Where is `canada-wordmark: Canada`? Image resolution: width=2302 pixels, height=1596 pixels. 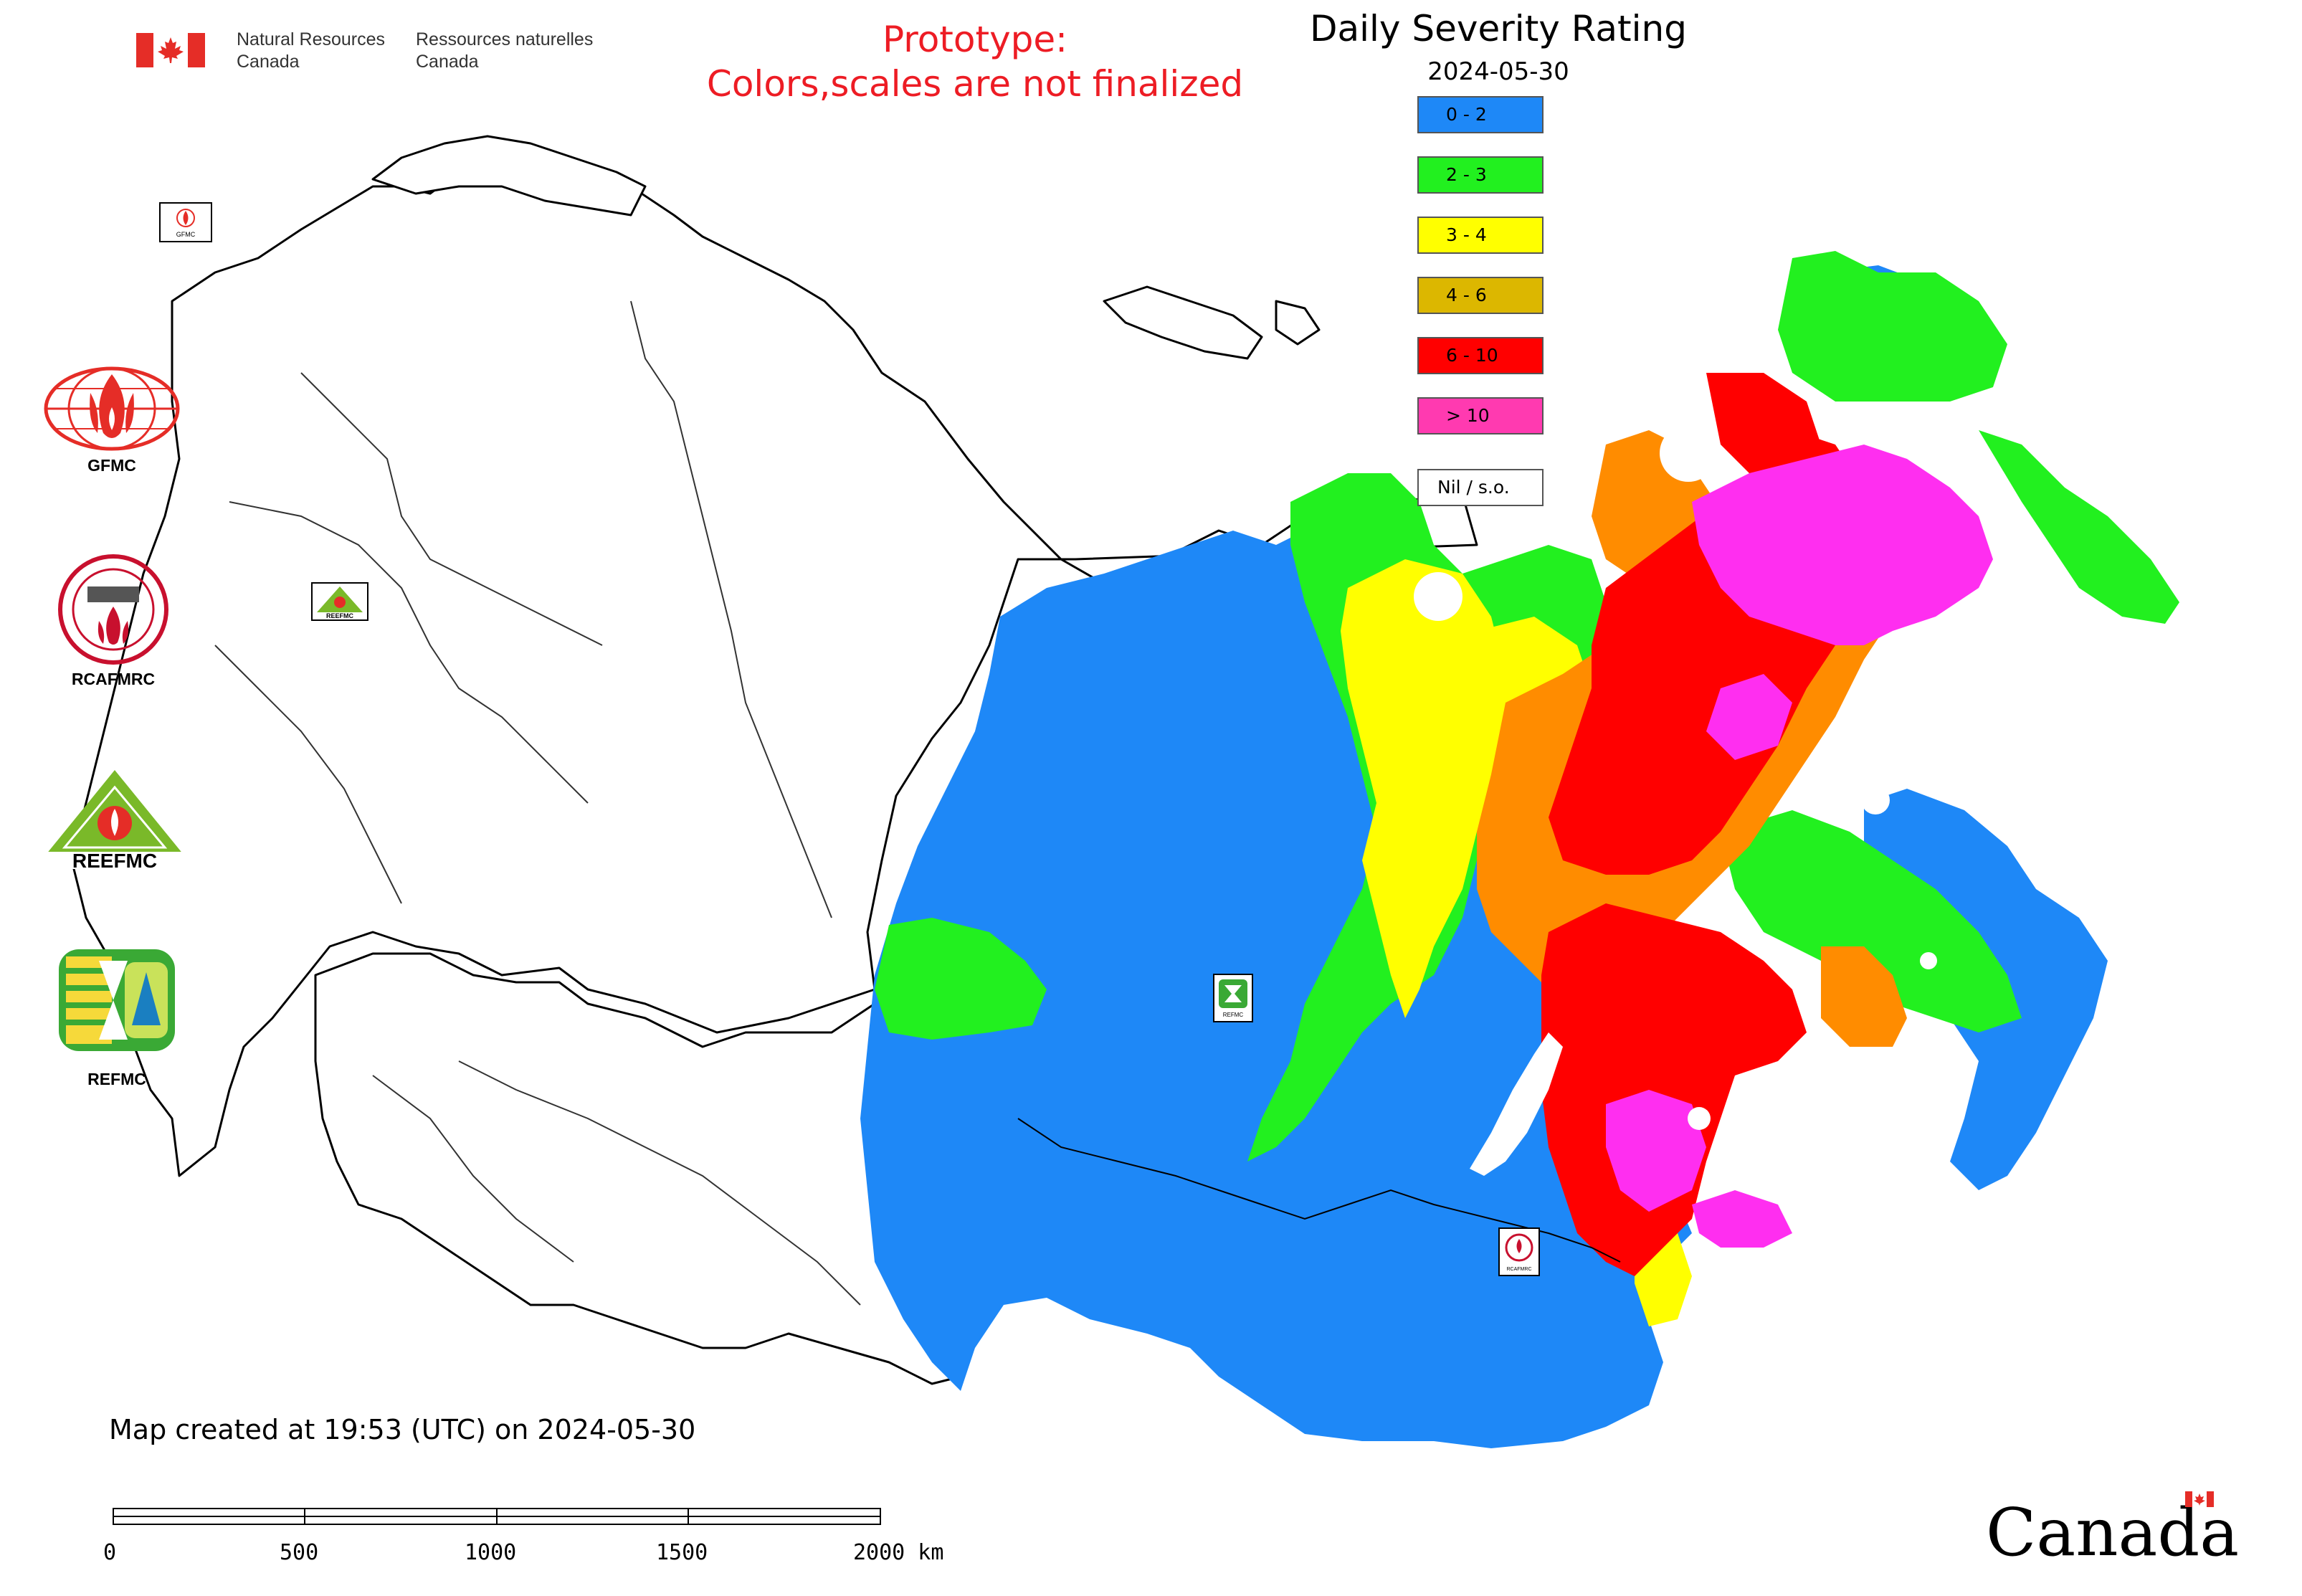 canada-wordmark: Canada is located at coordinates (2113, 1527).